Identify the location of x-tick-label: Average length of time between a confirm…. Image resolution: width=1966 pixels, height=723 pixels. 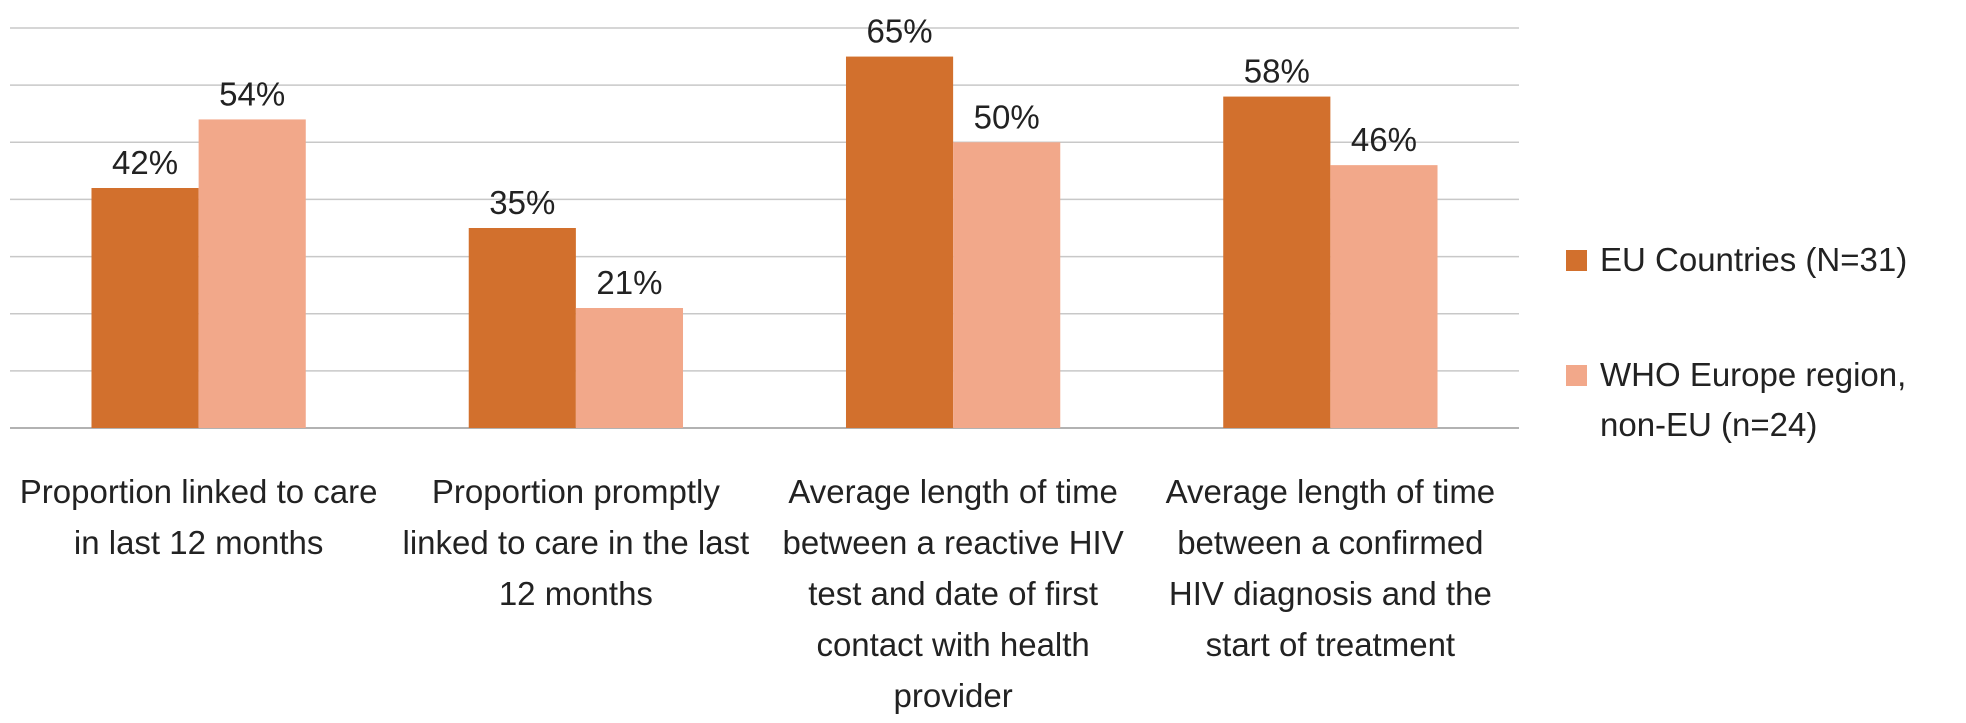
(1330, 568).